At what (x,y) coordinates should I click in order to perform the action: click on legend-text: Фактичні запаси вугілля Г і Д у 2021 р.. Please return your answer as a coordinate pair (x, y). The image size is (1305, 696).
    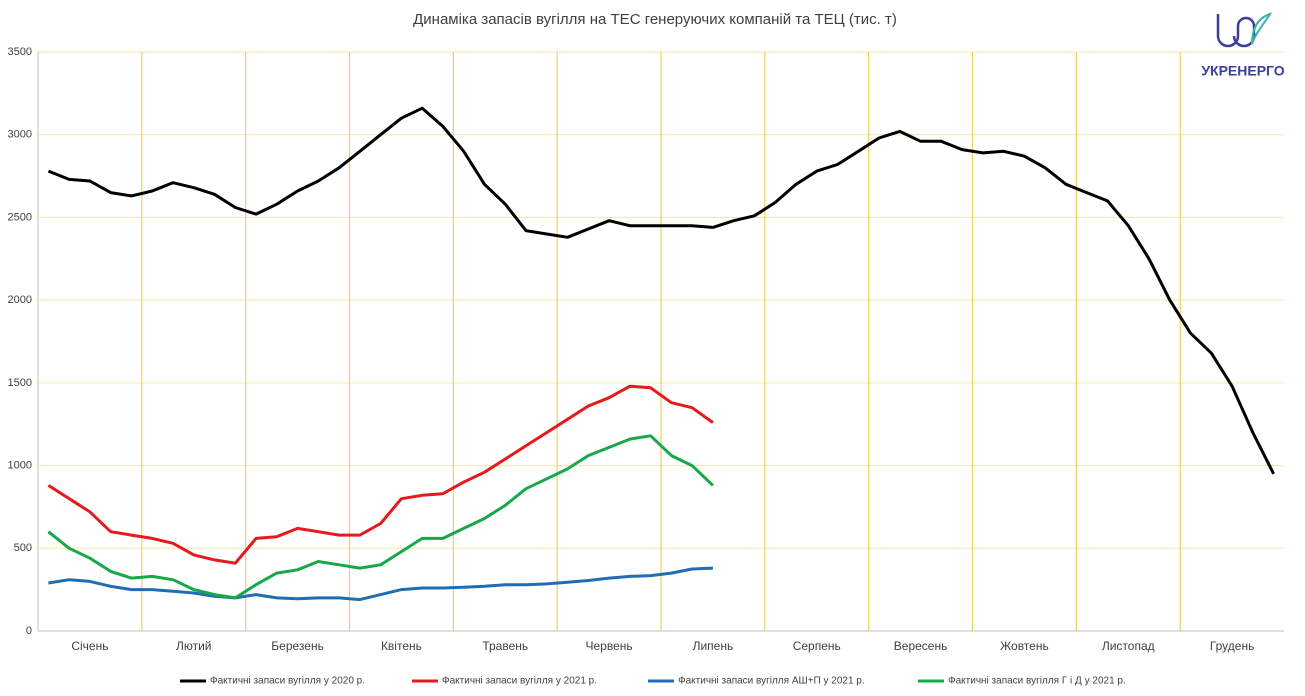
    Looking at the image, I should click on (1037, 681).